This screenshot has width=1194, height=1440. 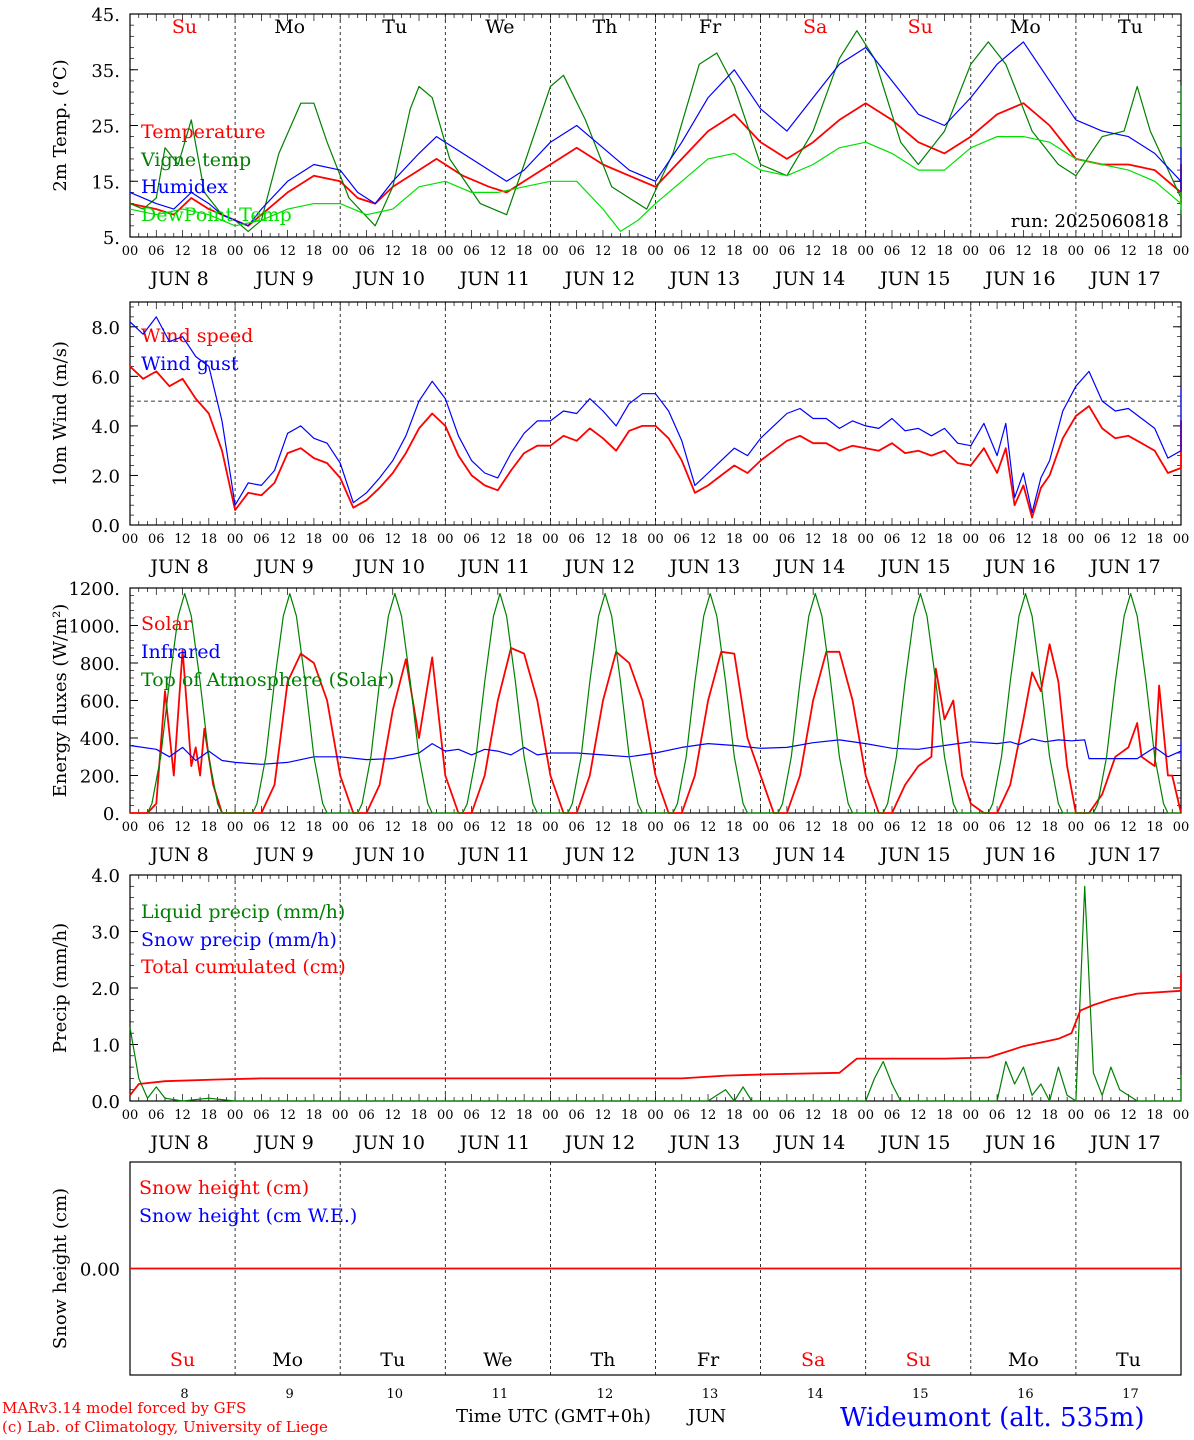 What do you see at coordinates (655, 134) in the screenshot?
I see `humidex-line` at bounding box center [655, 134].